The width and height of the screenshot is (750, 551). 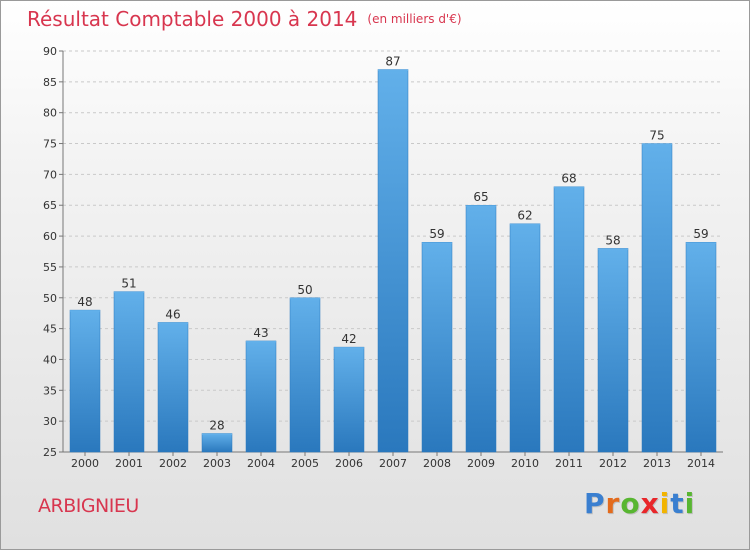 What do you see at coordinates (393, 463) in the screenshot?
I see `x-tick-label-2007: 2007` at bounding box center [393, 463].